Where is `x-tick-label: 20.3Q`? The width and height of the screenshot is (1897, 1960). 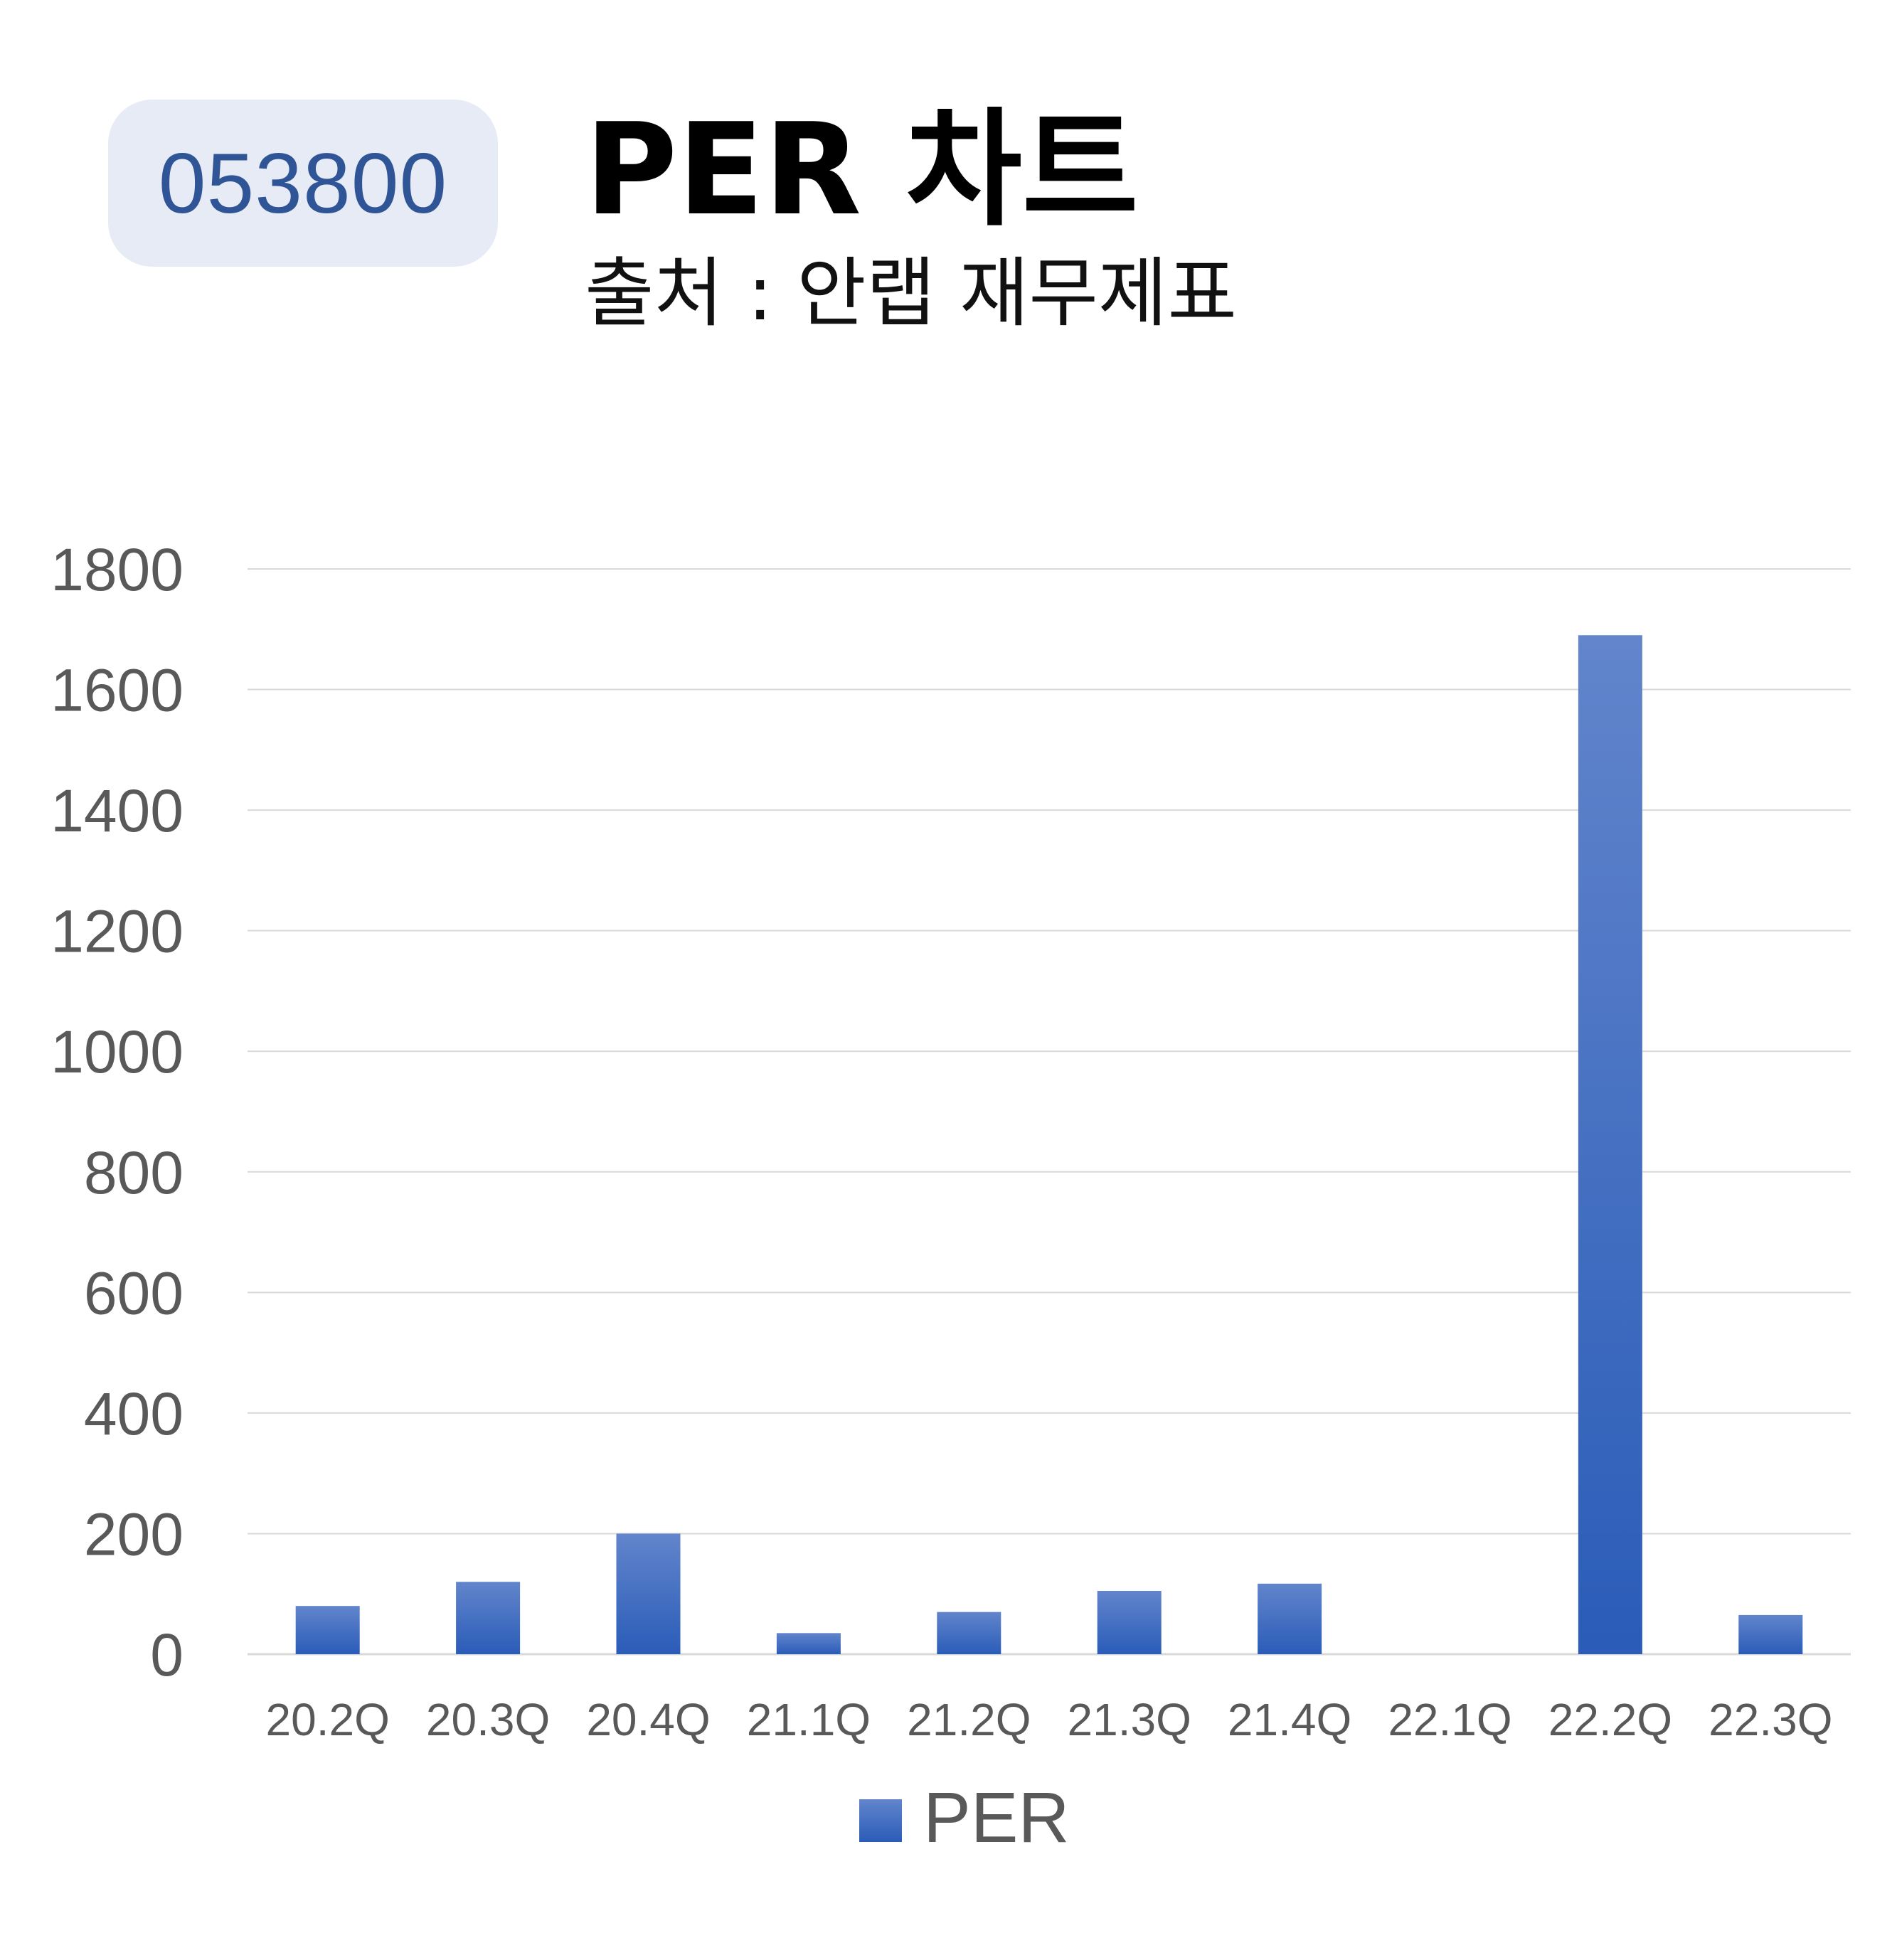 x-tick-label: 20.3Q is located at coordinates (488, 1719).